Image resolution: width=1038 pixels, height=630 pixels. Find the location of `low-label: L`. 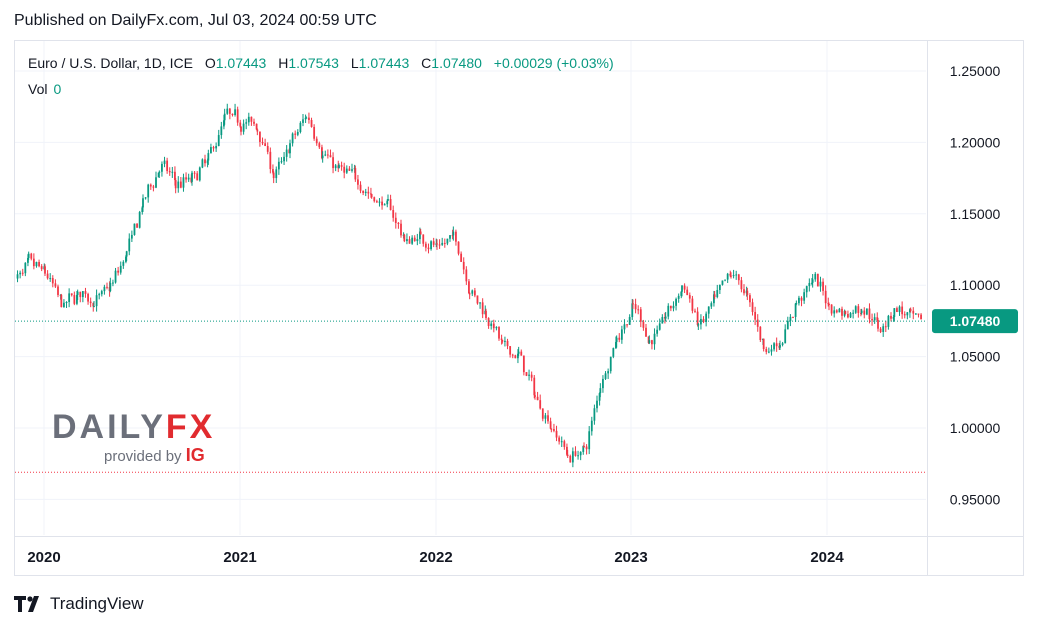

low-label: L is located at coordinates (354, 63).